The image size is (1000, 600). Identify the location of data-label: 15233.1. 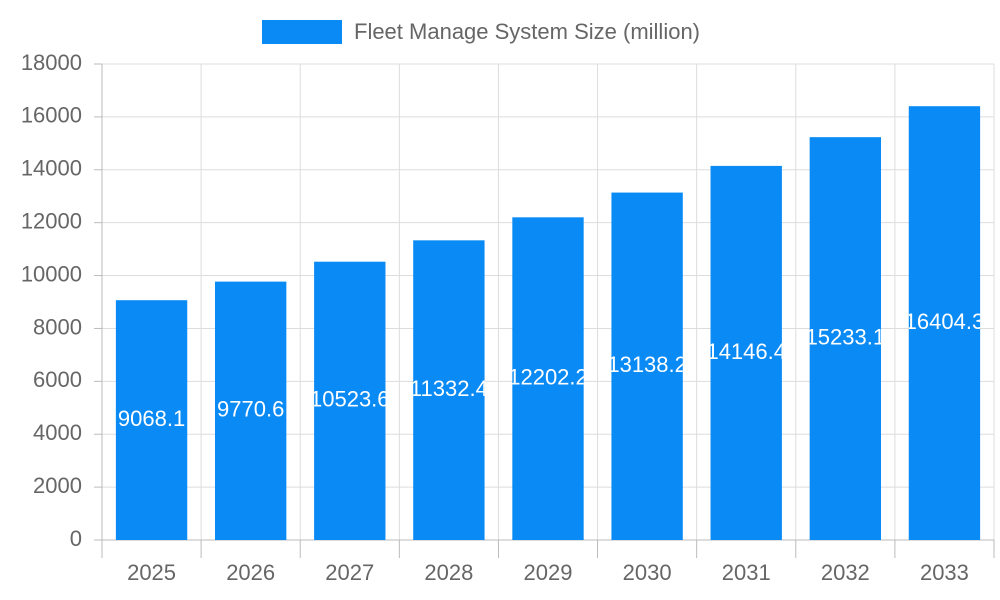
(846, 336).